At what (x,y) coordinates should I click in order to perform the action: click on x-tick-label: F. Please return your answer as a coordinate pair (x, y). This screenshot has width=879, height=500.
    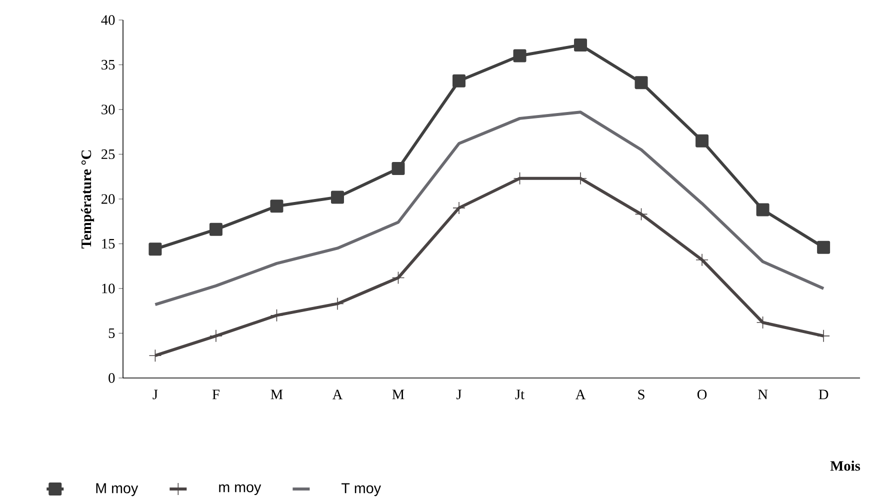
    Looking at the image, I should click on (216, 395).